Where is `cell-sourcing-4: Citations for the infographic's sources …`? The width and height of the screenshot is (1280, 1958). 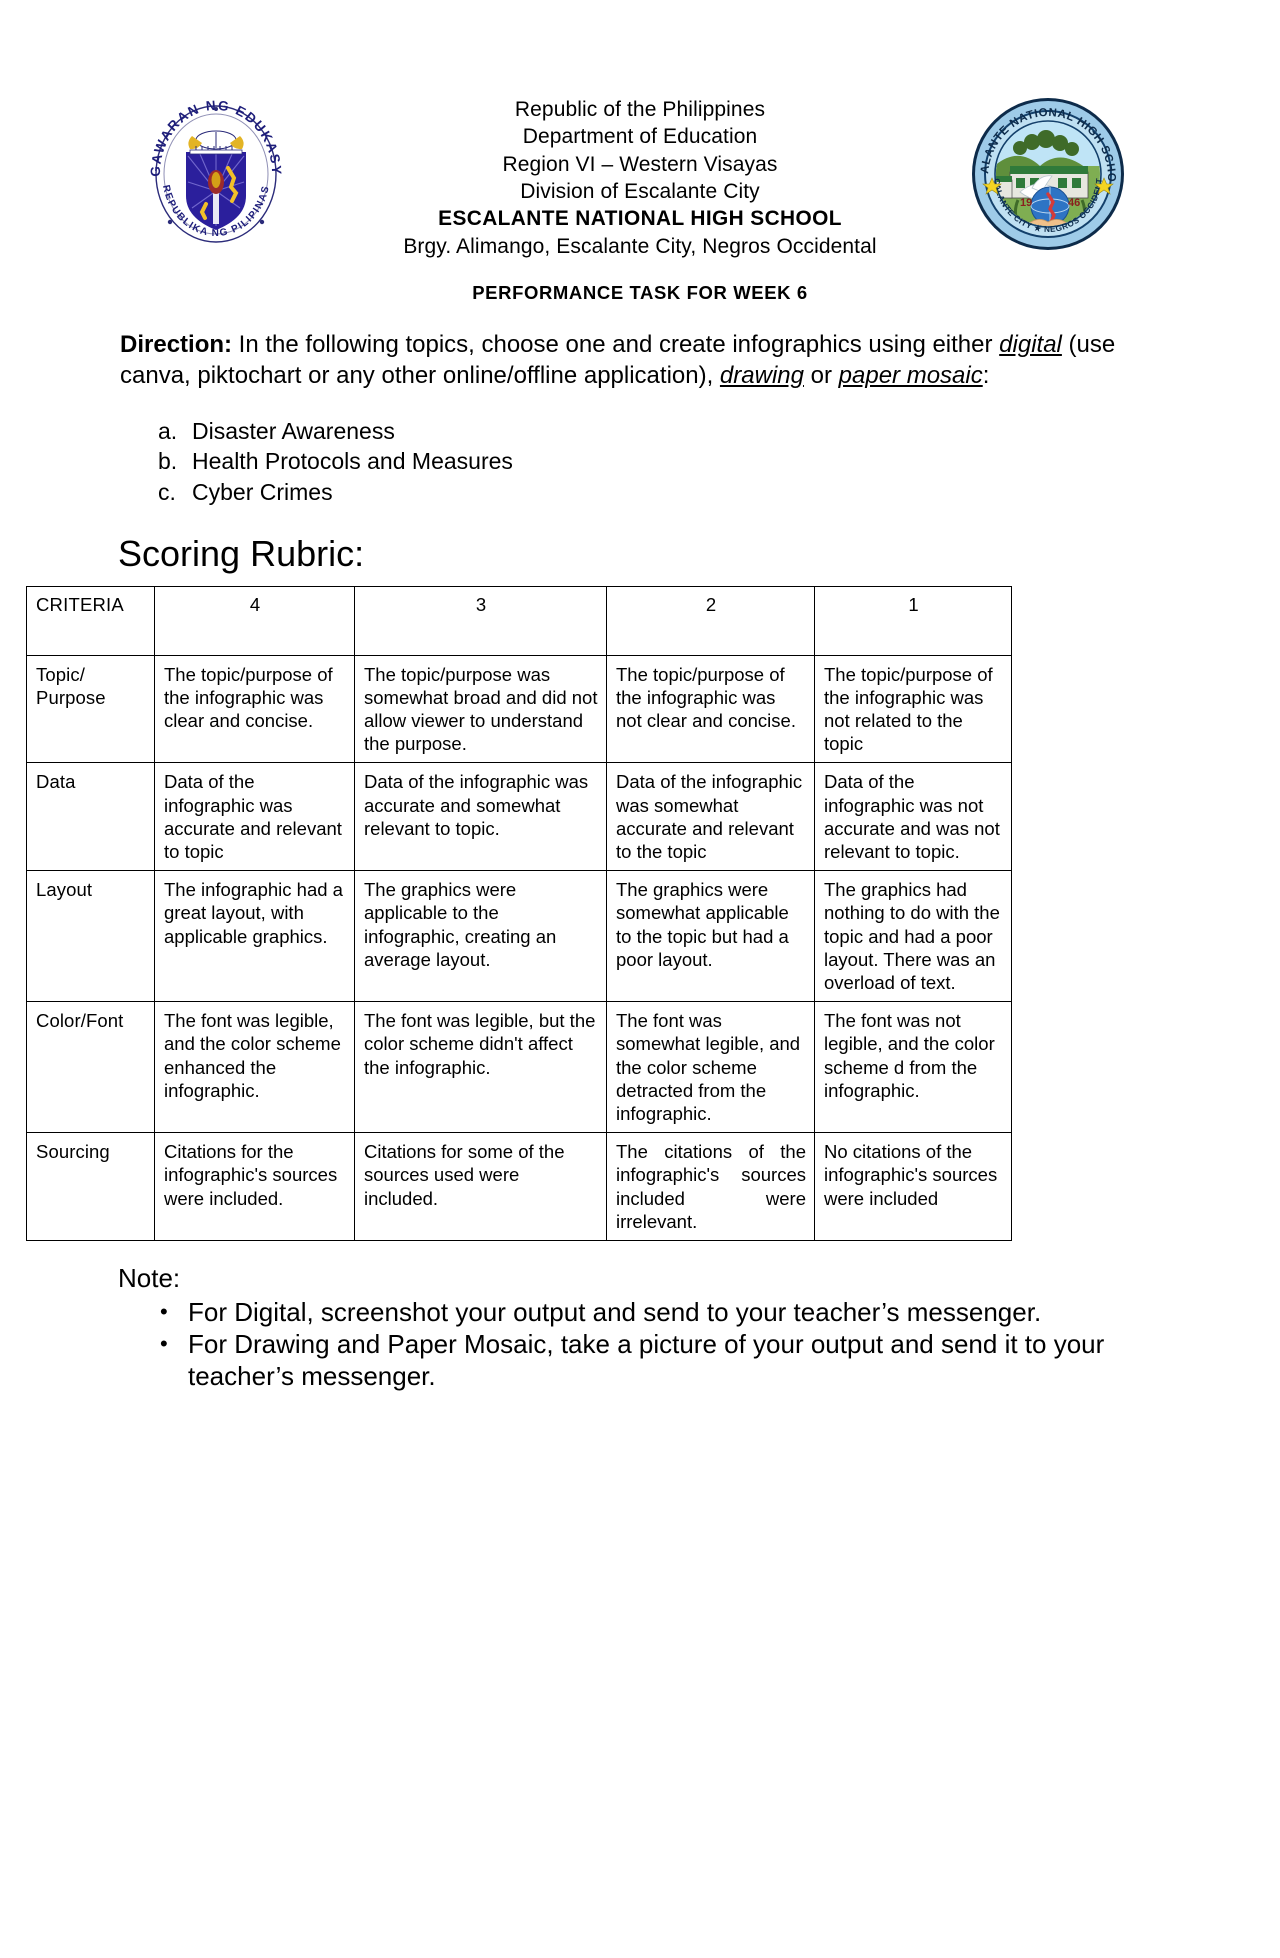
cell-sourcing-4: Citations for the infographic's sources … is located at coordinates (254, 1187).